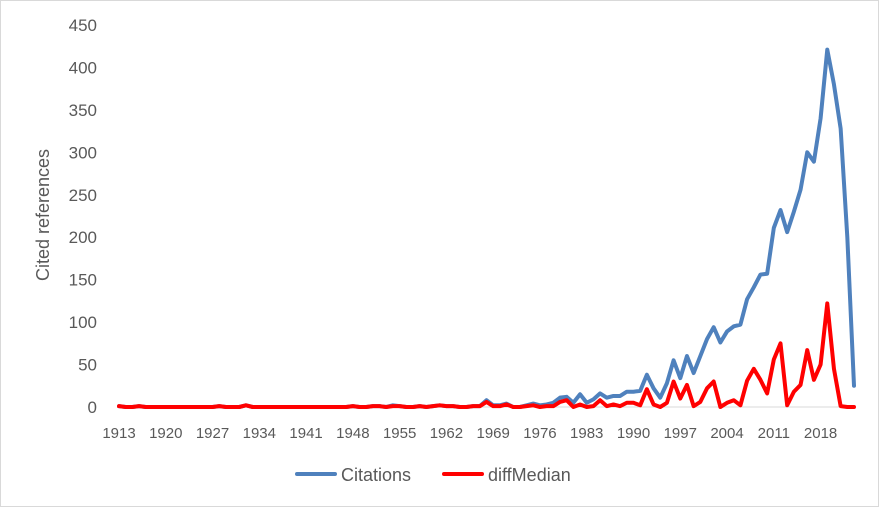  What do you see at coordinates (399, 433) in the screenshot?
I see `x-tick-label: 1955` at bounding box center [399, 433].